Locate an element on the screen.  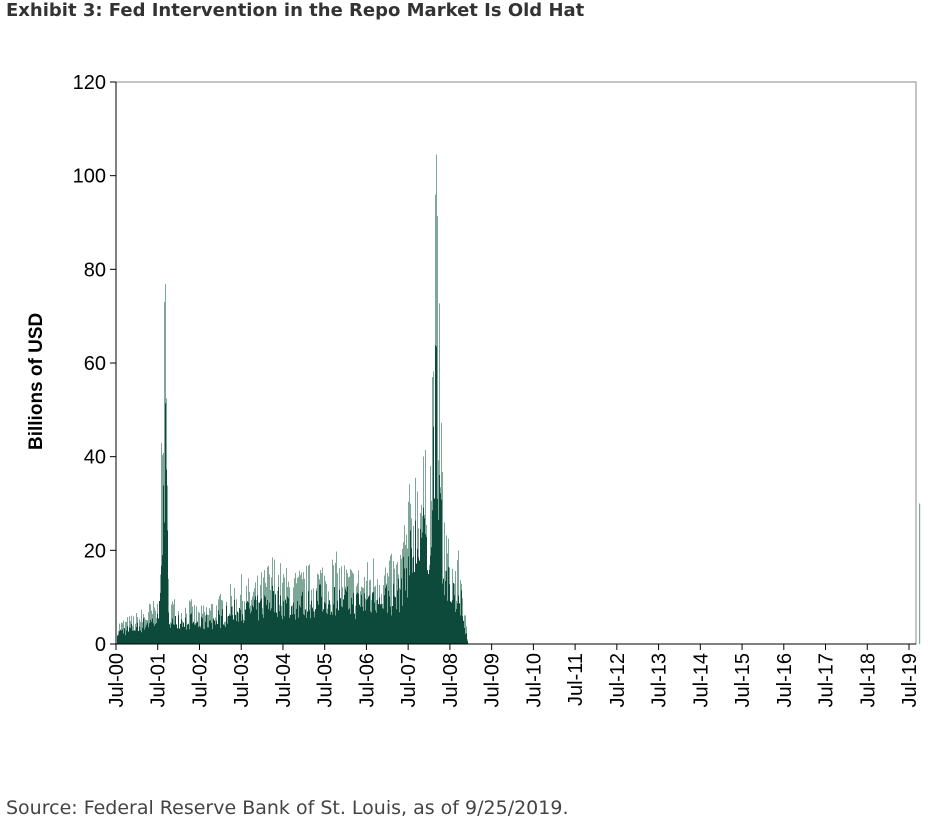
x-tick-label: Jul-14 is located at coordinates (701, 680).